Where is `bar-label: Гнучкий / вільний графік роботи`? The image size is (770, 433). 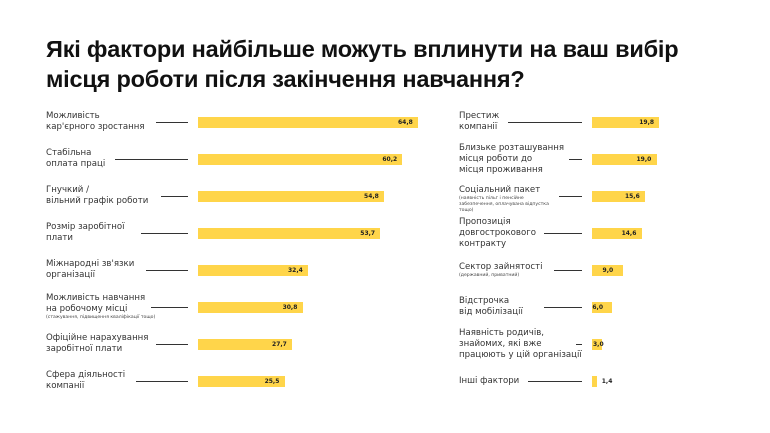 bar-label: Гнучкий / вільний графік роботи is located at coordinates (97, 196).